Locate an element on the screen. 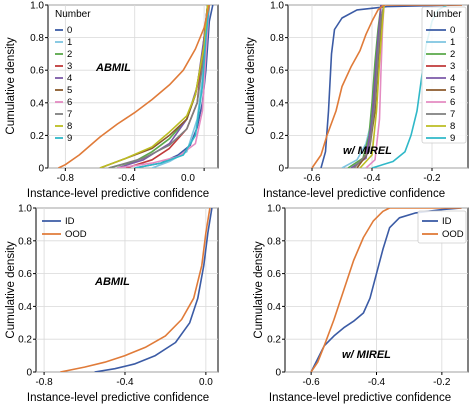  plot-area is located at coordinates (133, 86).